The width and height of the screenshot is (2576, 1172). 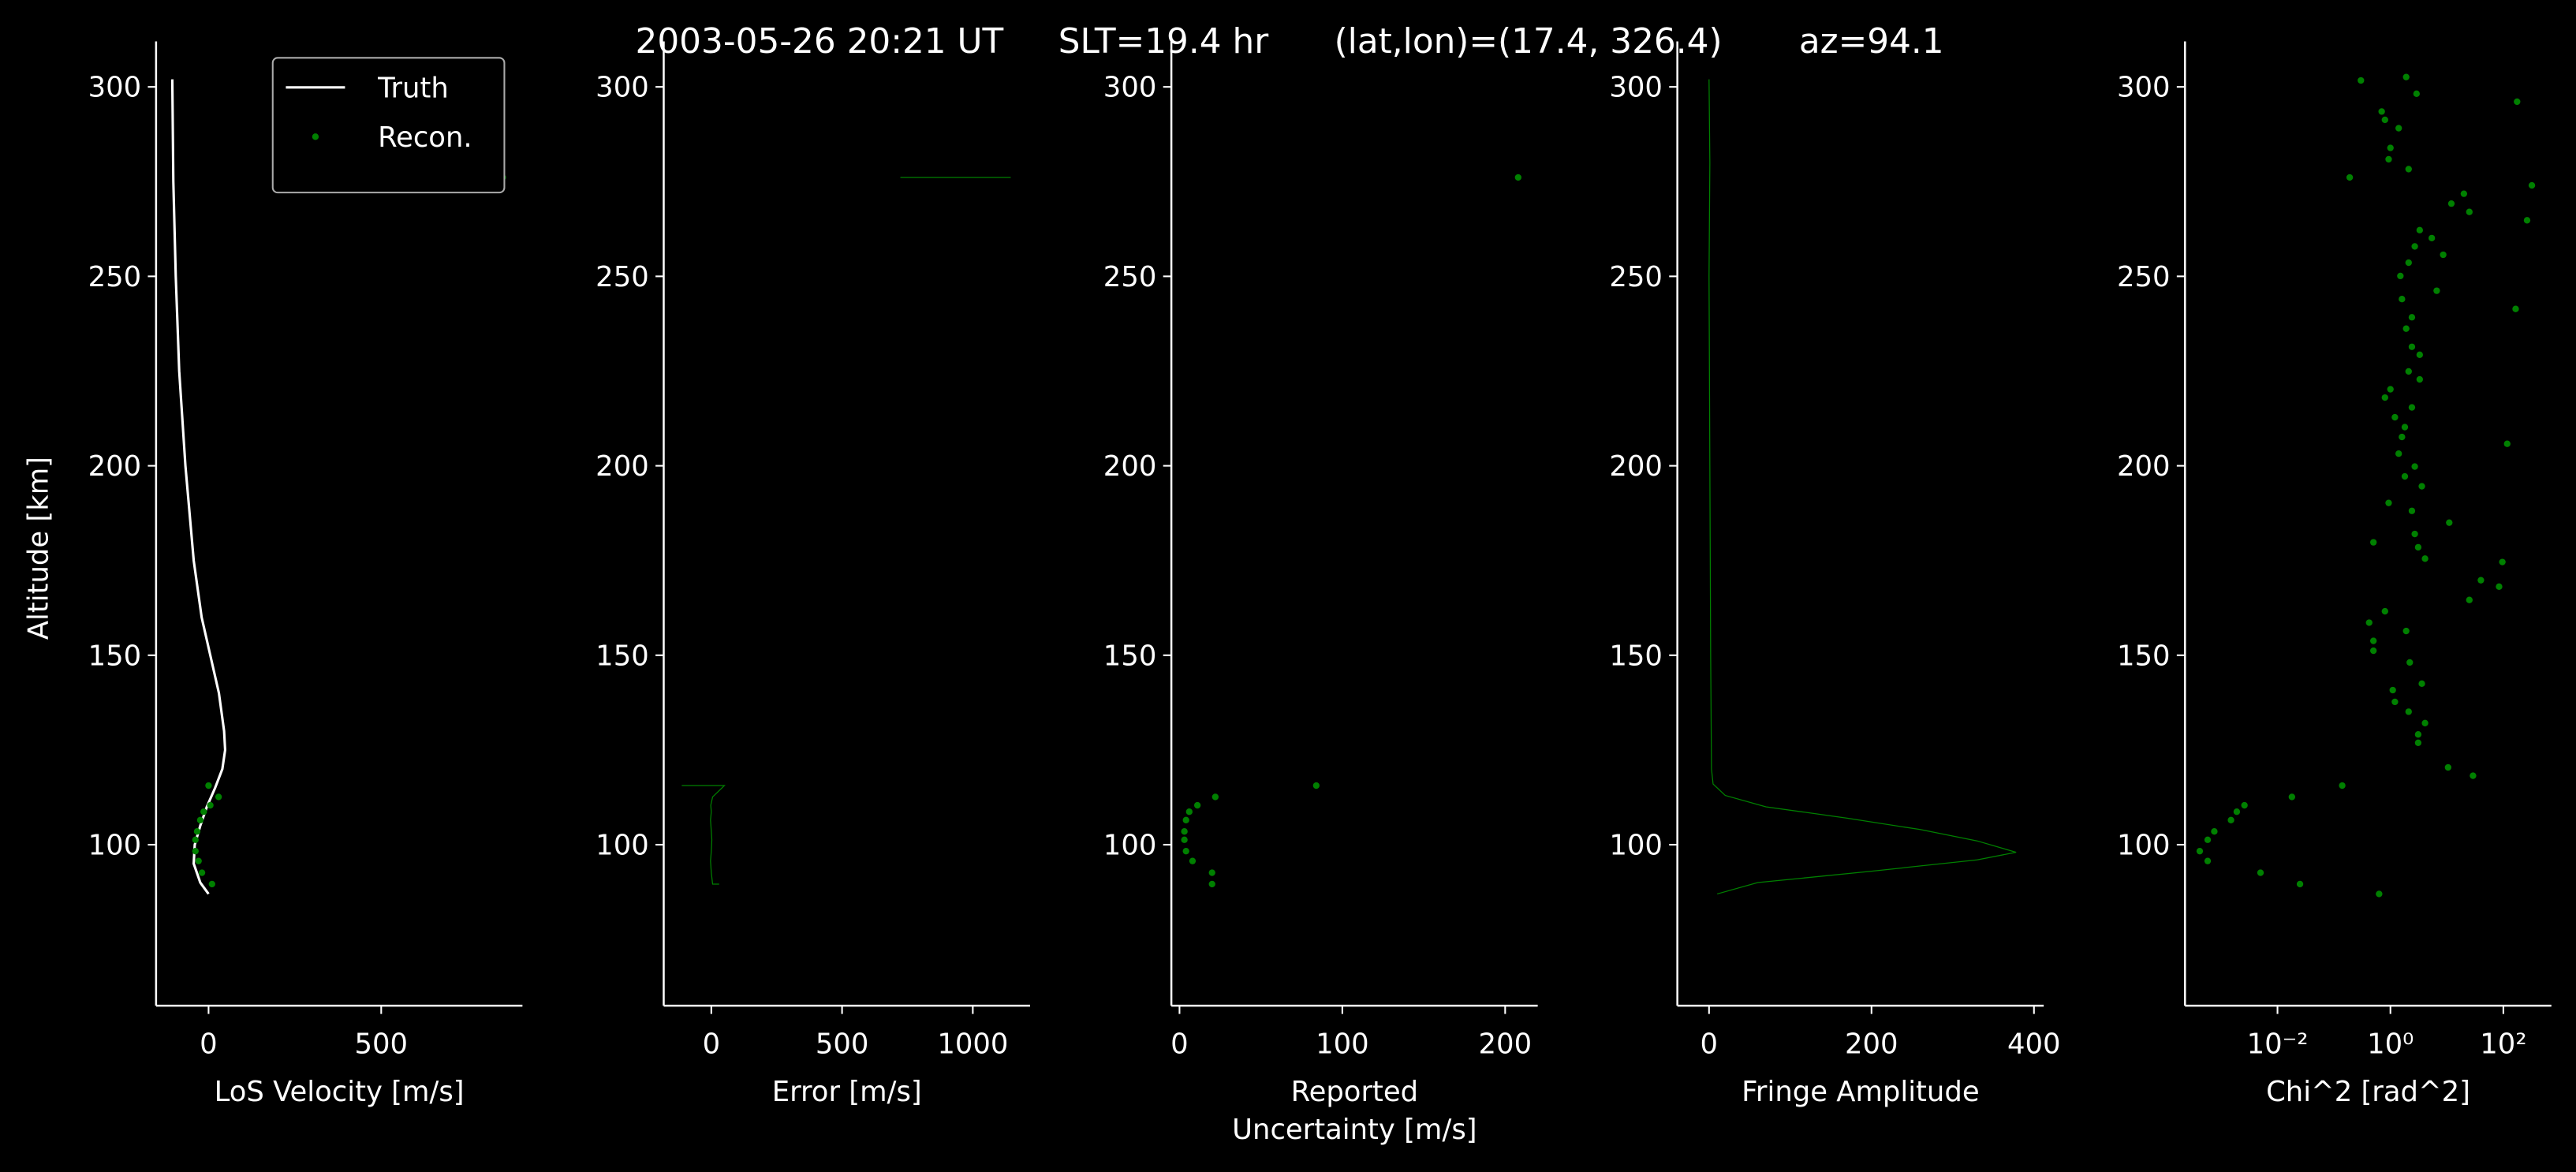 I want to click on x-tick-label: 500, so click(x=842, y=1044).